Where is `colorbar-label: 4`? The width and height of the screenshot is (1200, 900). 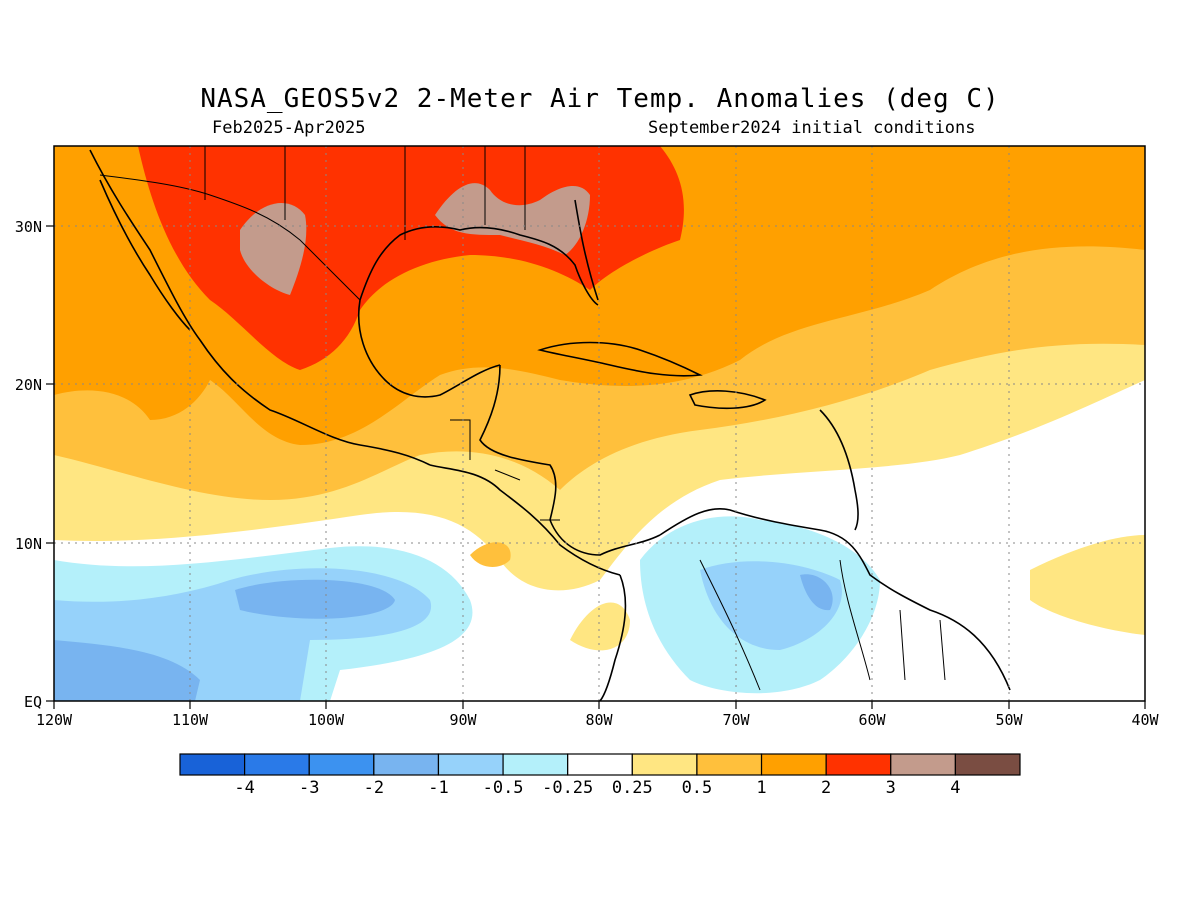
colorbar-label: 4 is located at coordinates (955, 788).